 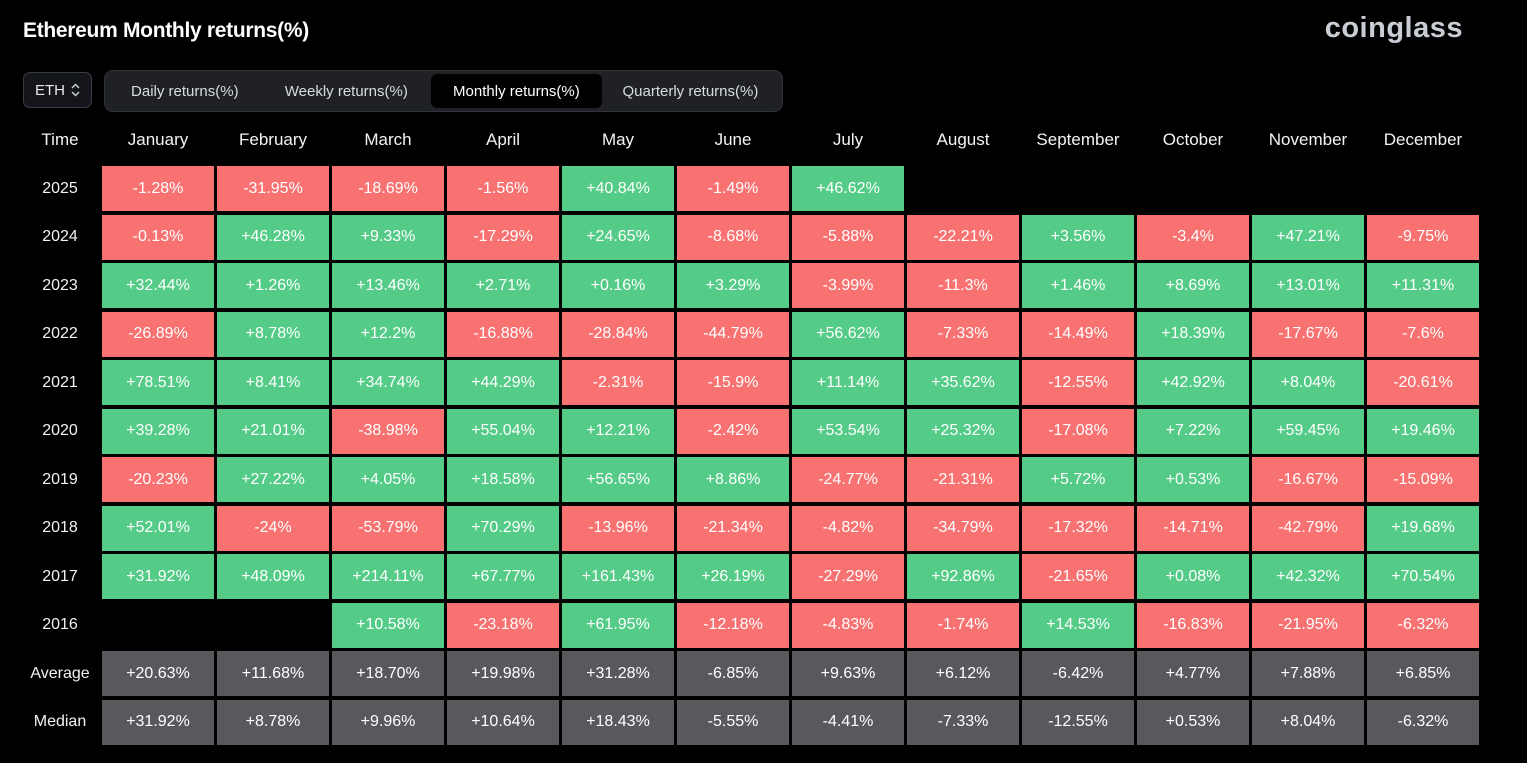 What do you see at coordinates (1423, 285) in the screenshot?
I see `return-cell: +11.31%` at bounding box center [1423, 285].